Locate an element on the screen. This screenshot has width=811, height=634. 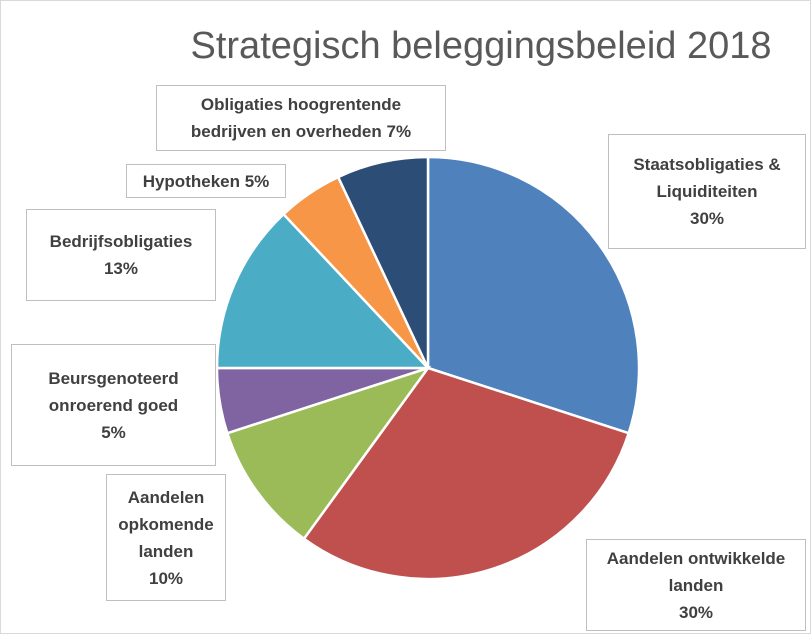
category-label: Aandelen ontwikkelde landen is located at coordinates (696, 571).